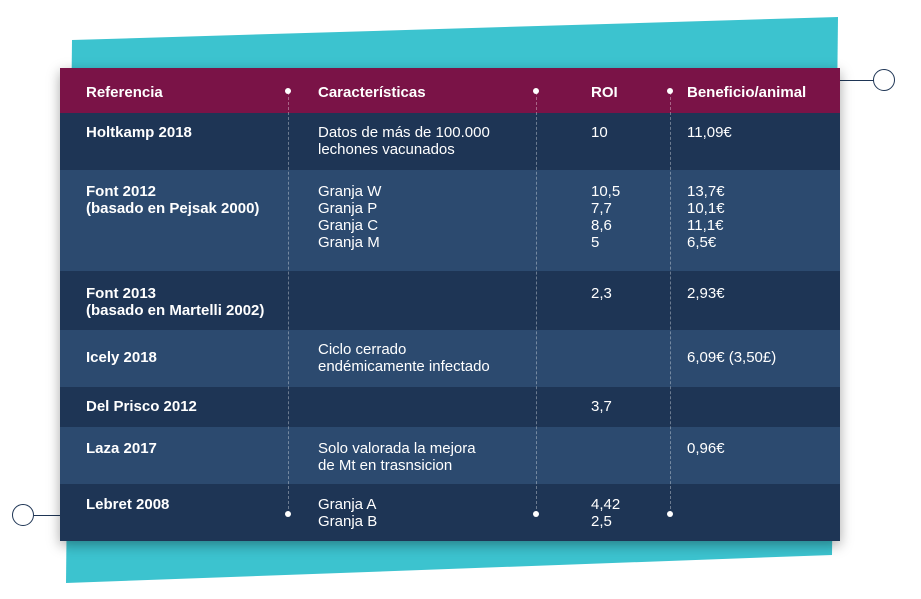 The width and height of the screenshot is (921, 599). What do you see at coordinates (857, 80) in the screenshot?
I see `connector-line-right` at bounding box center [857, 80].